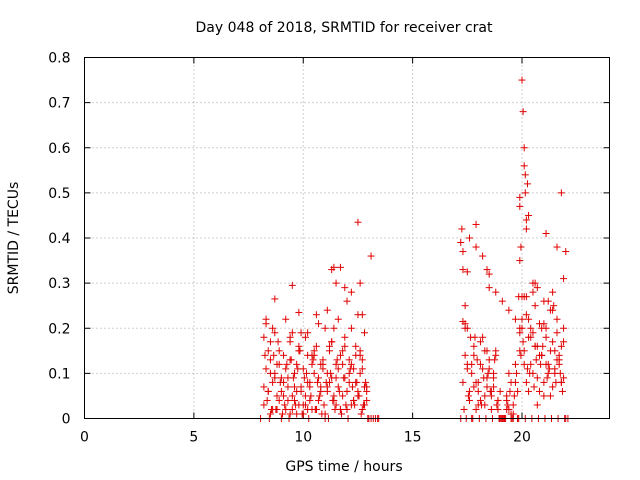 The width and height of the screenshot is (640, 480). What do you see at coordinates (413, 438) in the screenshot?
I see `x-tick-label: 15` at bounding box center [413, 438].